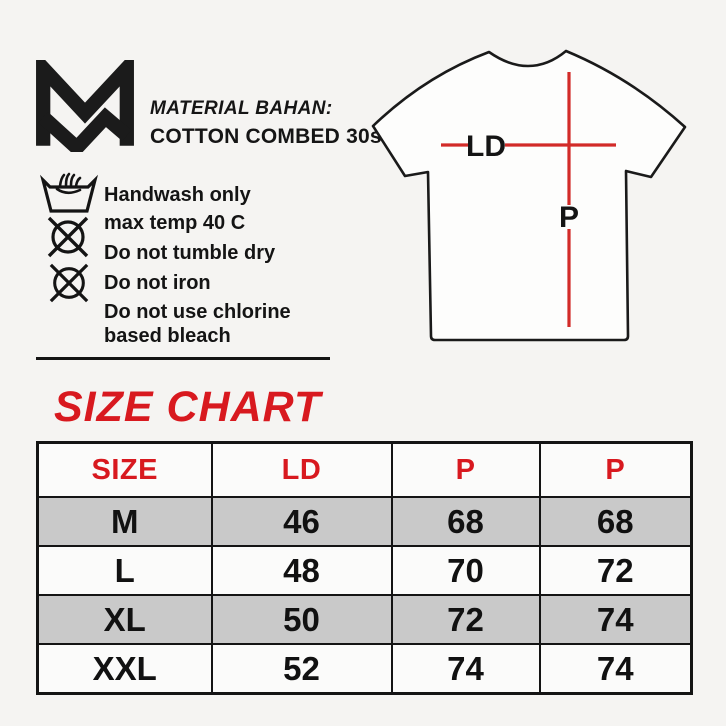  Describe the element at coordinates (241, 108) in the screenshot. I see `material-label: MATERIAL BAHAN:` at that location.